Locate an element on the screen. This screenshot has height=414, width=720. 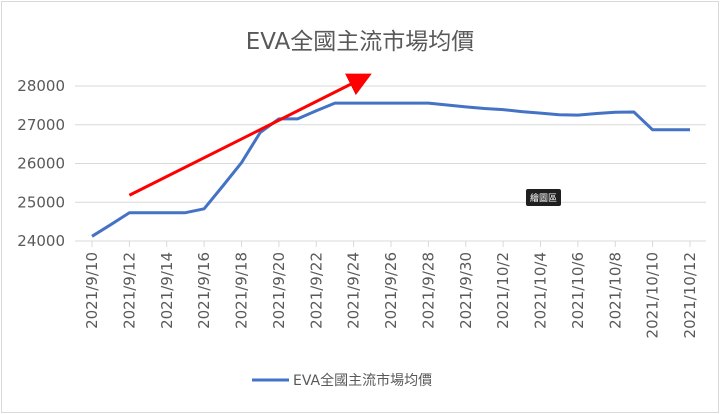
legend: EVA全國主流市場均價 is located at coordinates (342, 380).